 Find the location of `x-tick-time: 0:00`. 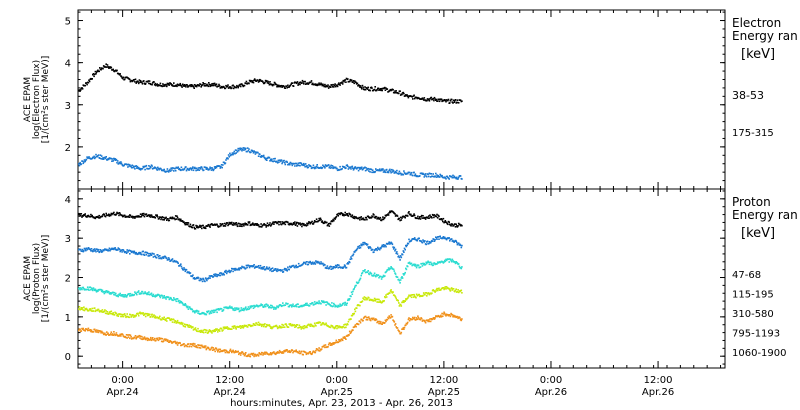

x-tick-time: 0:00 is located at coordinates (337, 380).